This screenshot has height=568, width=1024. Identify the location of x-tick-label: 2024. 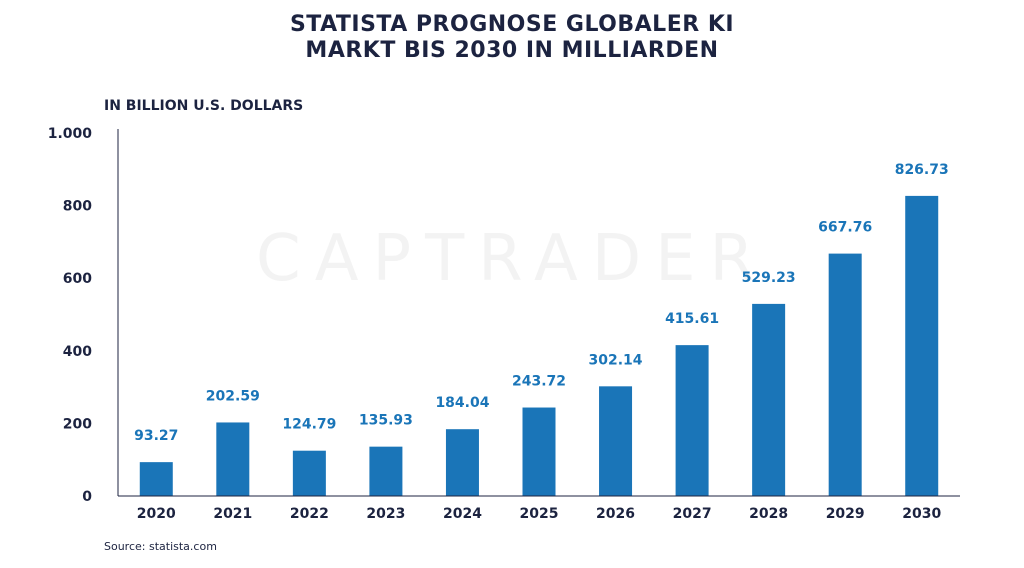
(462, 514).